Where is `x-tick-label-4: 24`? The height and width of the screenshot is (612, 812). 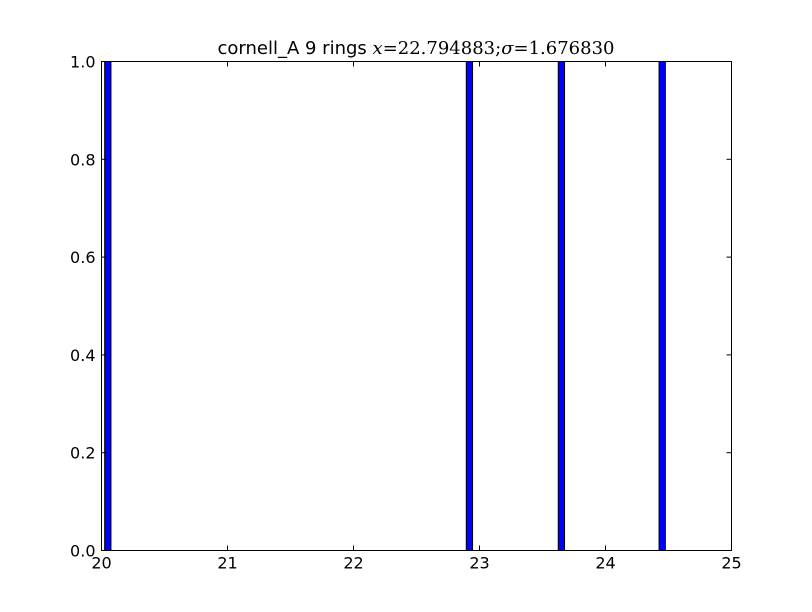 x-tick-label-4: 24 is located at coordinates (605, 563).